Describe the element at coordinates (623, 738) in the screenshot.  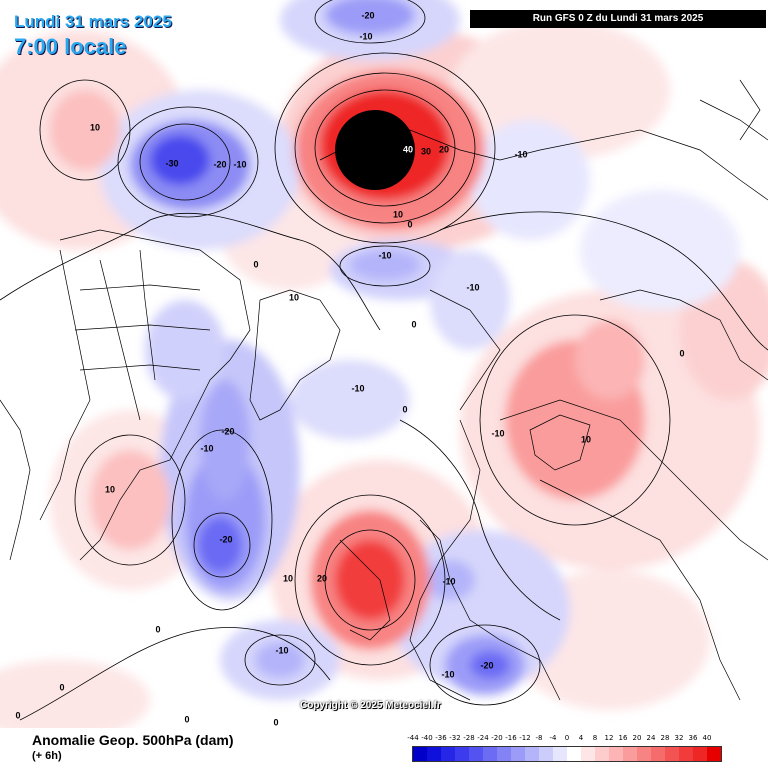
I see `legend-label: 16` at that location.